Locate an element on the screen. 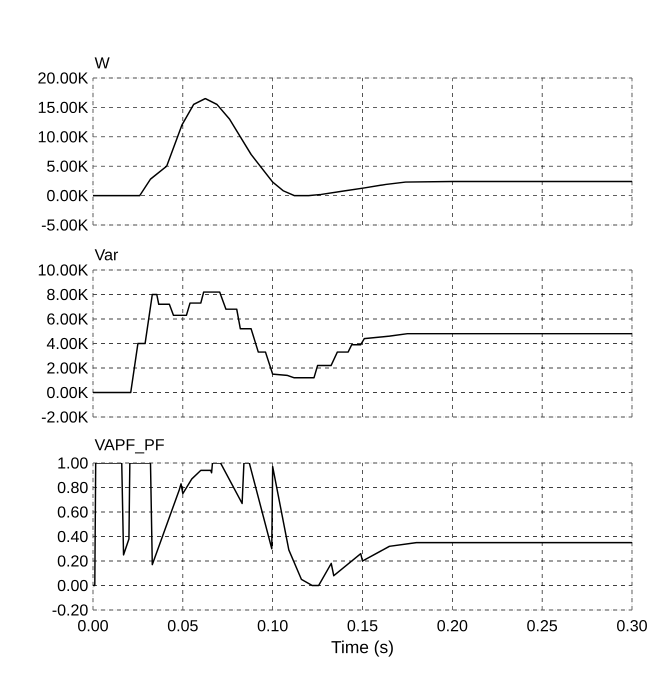 Image resolution: width=663 pixels, height=688 pixels. x-tick-label: 0.00 is located at coordinates (93, 626).